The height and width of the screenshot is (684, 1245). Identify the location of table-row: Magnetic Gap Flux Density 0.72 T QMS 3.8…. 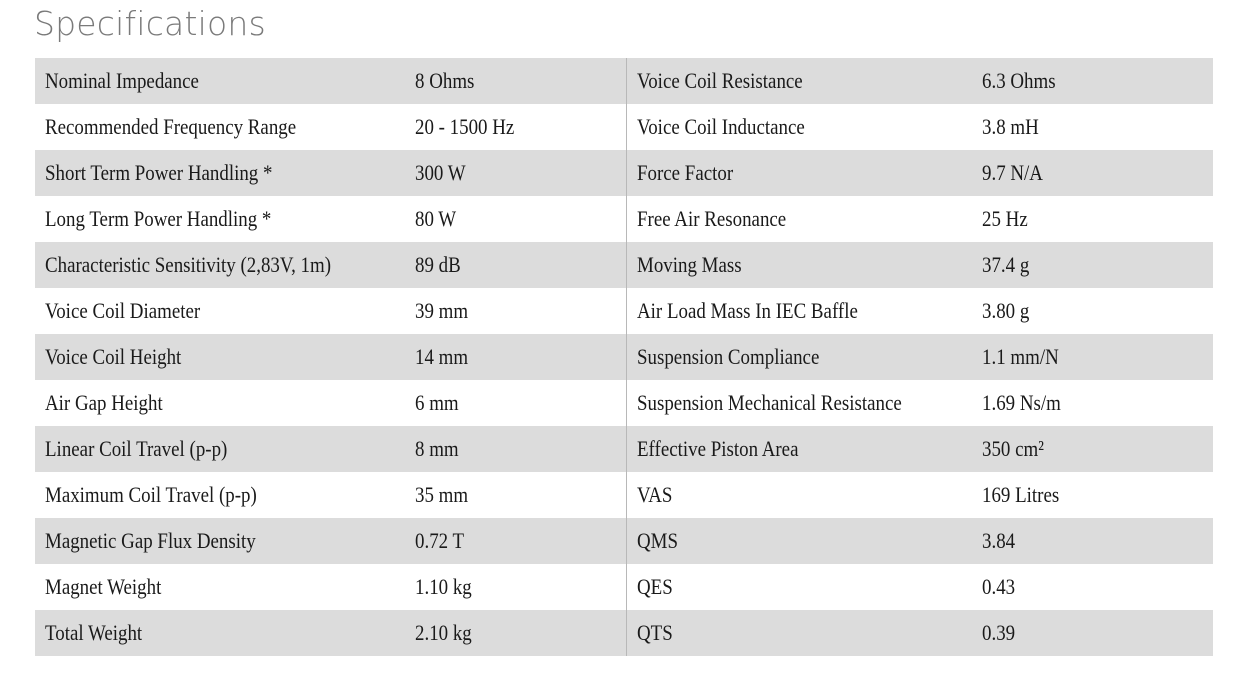
(624, 541).